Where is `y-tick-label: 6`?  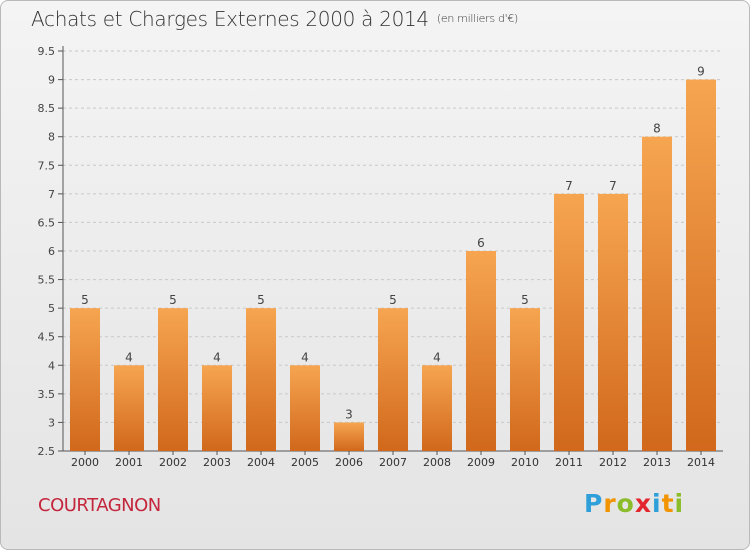 y-tick-label: 6 is located at coordinates (51, 251).